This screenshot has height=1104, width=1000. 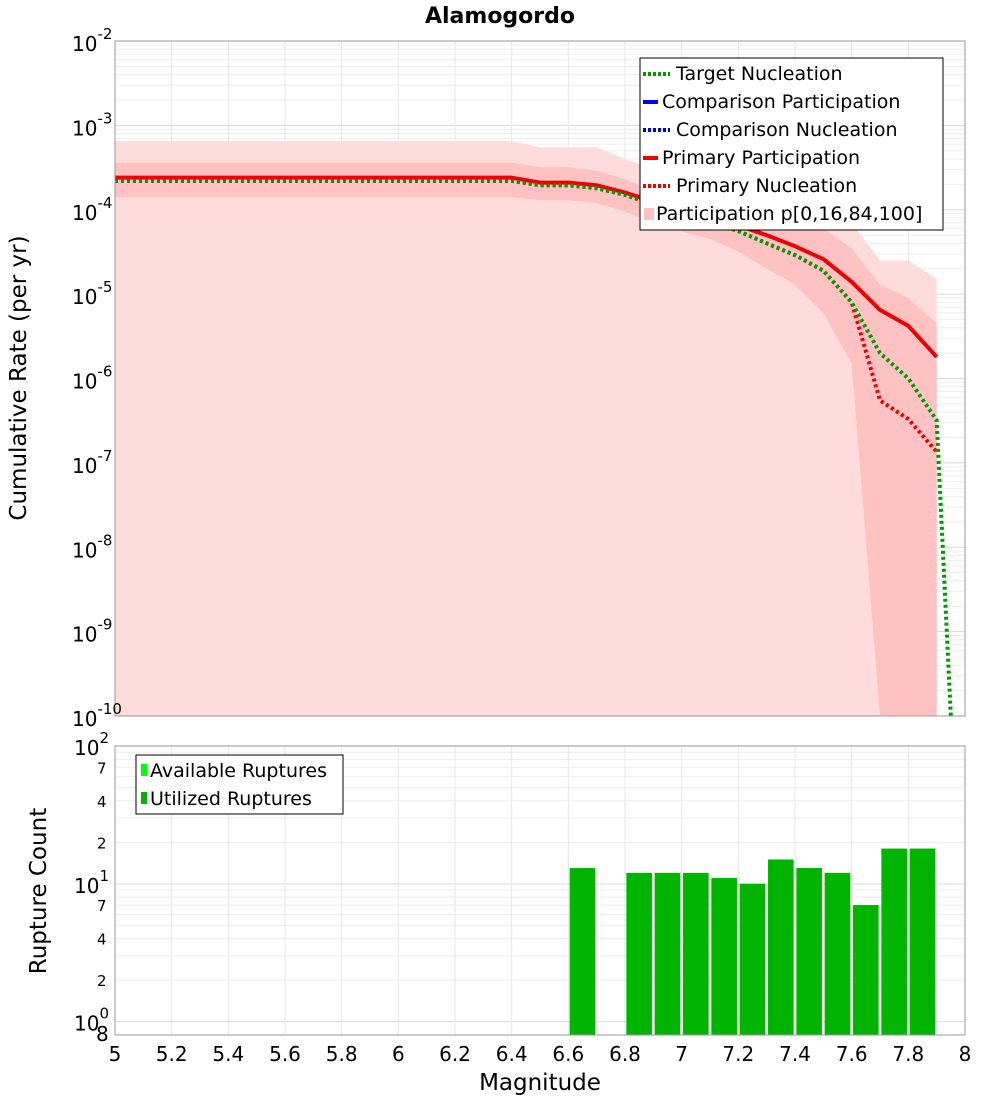 What do you see at coordinates (787, 130) in the screenshot?
I see `legend-label: Comparison Nucleation` at bounding box center [787, 130].